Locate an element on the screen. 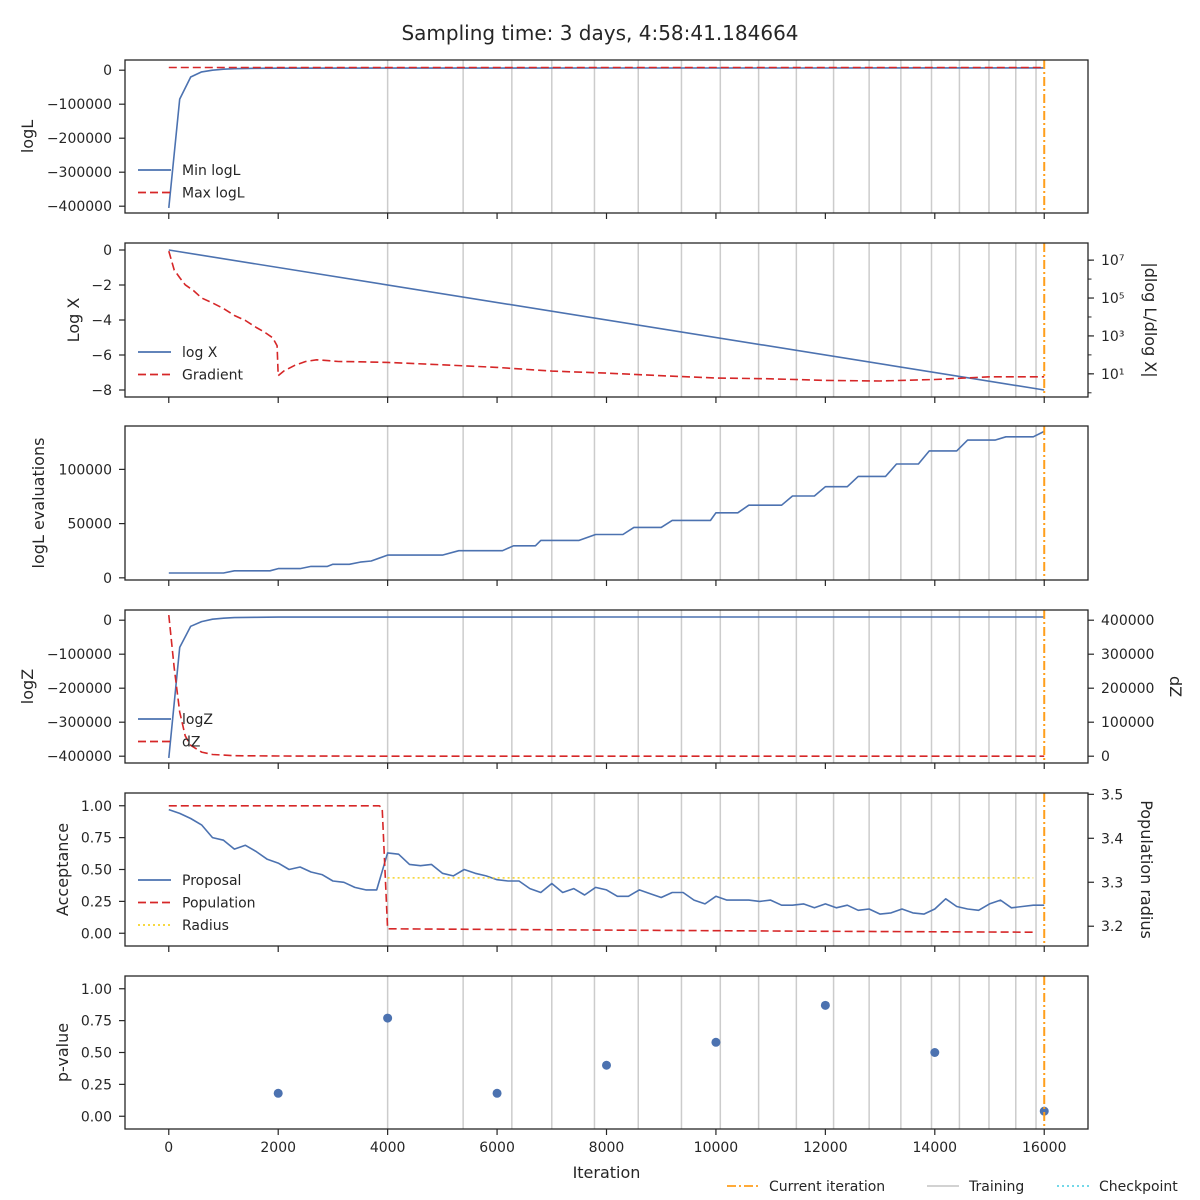 Image resolution: width=1200 pixels, height=1200 pixels. y-tick-label: −4 is located at coordinates (101, 321).